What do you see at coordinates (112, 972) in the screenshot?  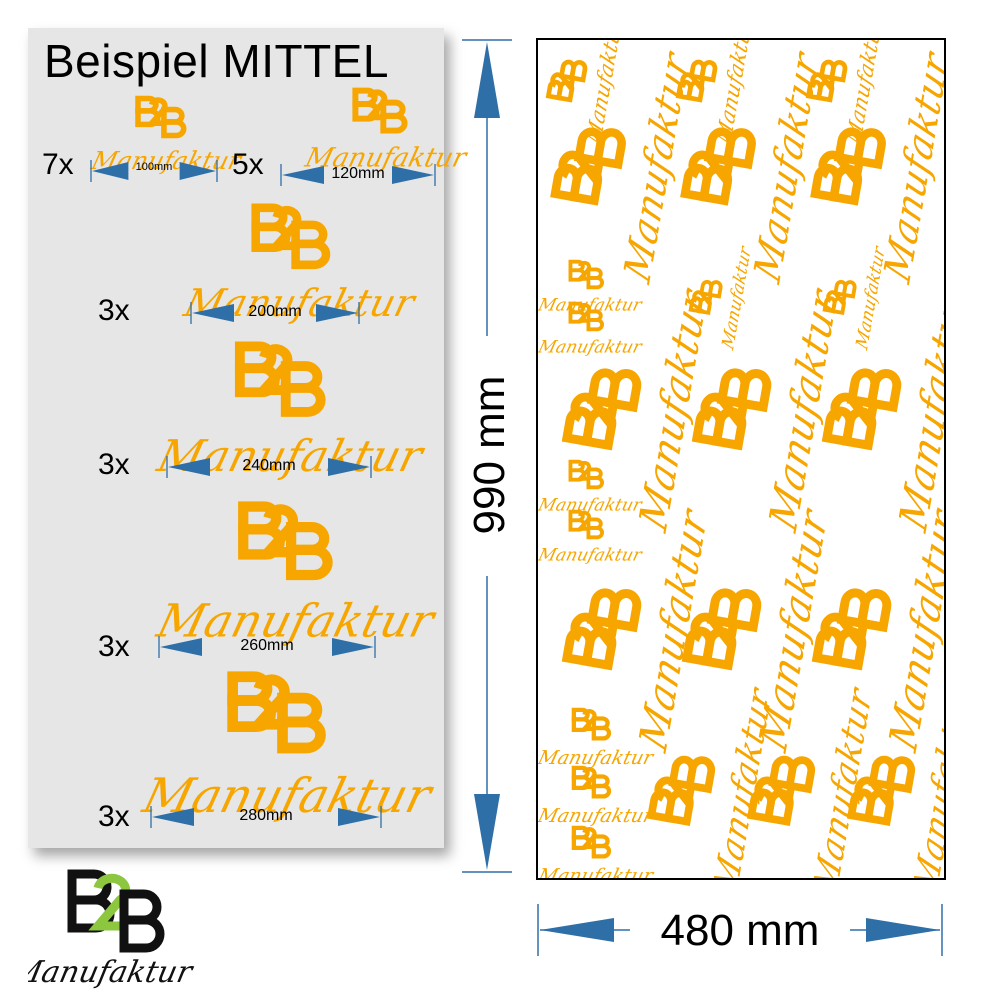 I see `brand-script-text: Manufaktur` at bounding box center [112, 972].